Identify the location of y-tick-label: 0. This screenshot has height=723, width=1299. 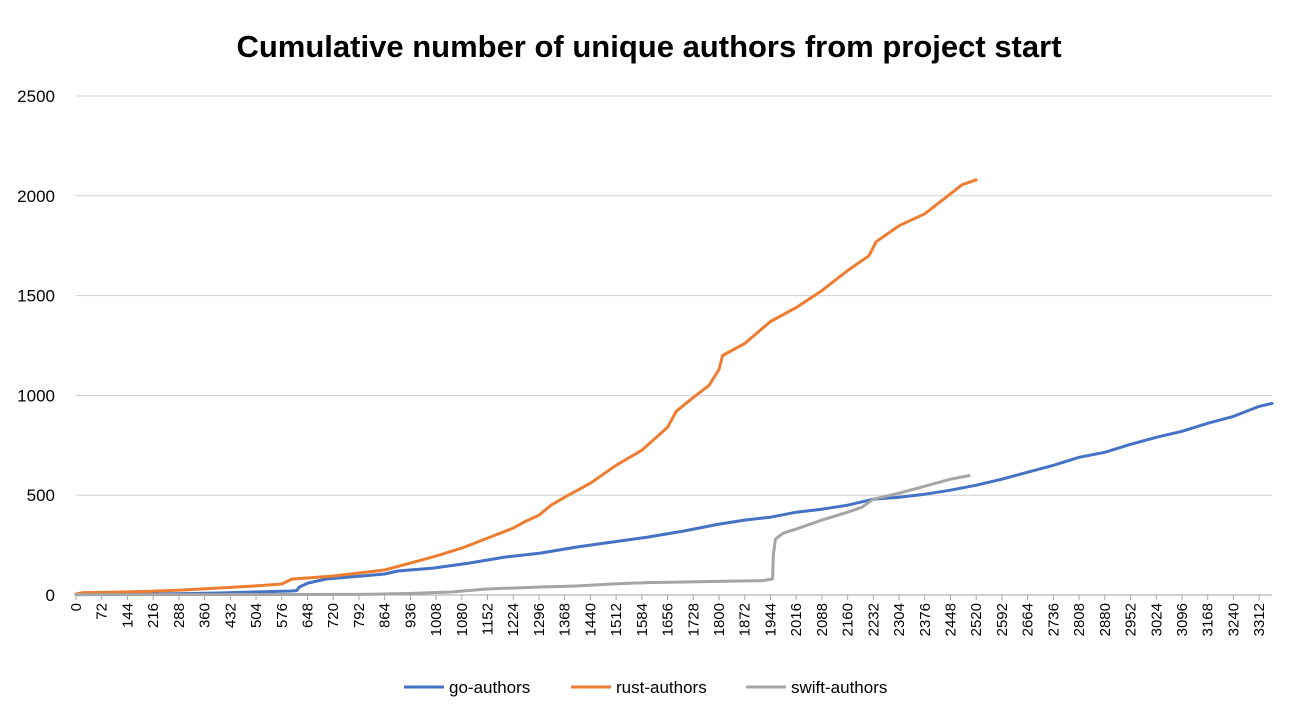
(50, 595).